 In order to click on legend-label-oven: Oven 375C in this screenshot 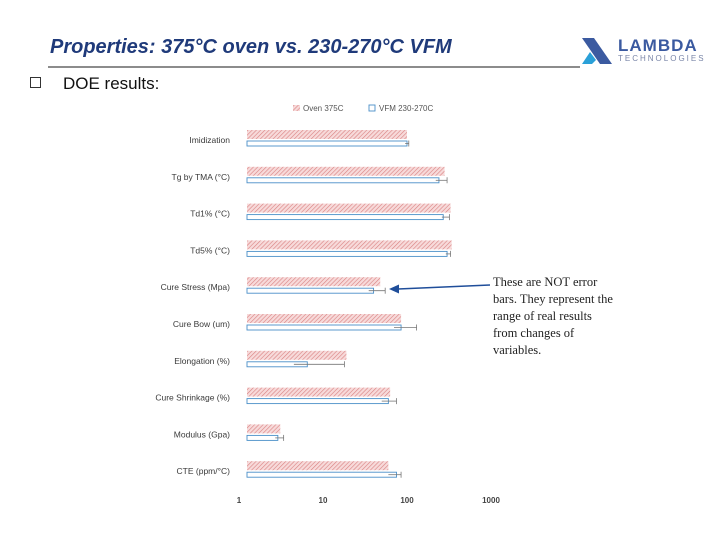, I will do `click(323, 108)`.